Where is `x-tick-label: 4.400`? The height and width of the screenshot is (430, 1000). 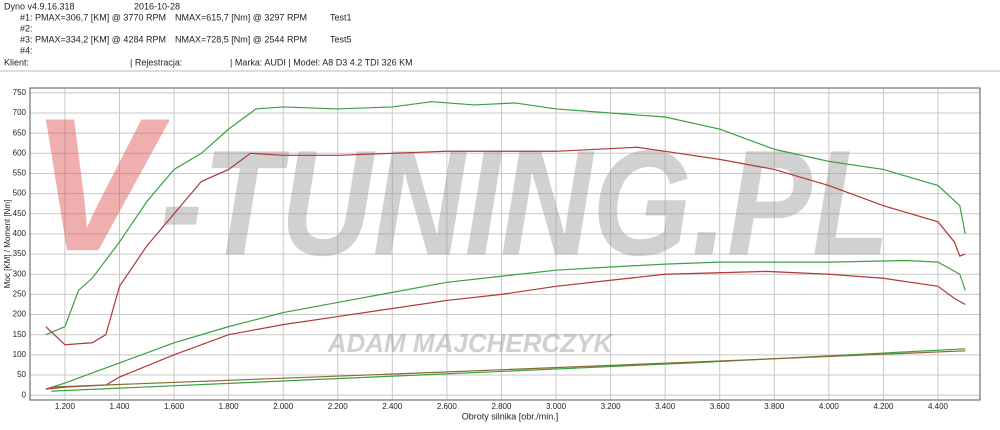 x-tick-label: 4.400 is located at coordinates (938, 406).